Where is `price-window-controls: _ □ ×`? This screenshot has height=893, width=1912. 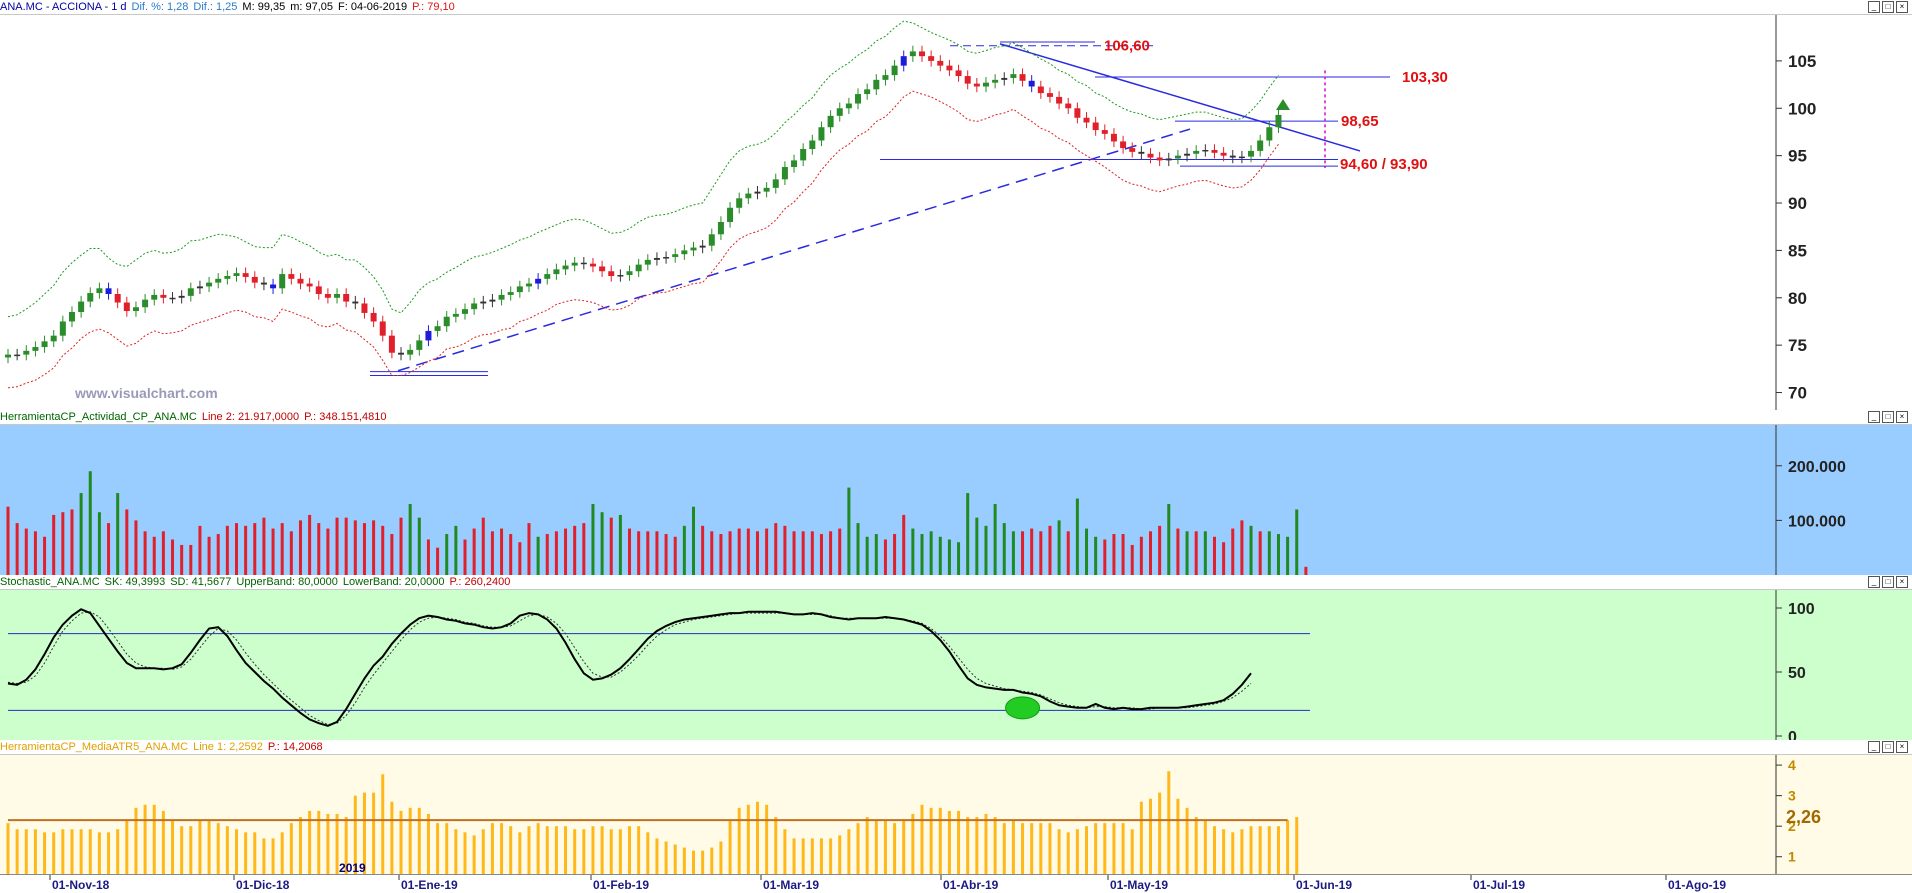 price-window-controls: _ □ × is located at coordinates (1888, 7).